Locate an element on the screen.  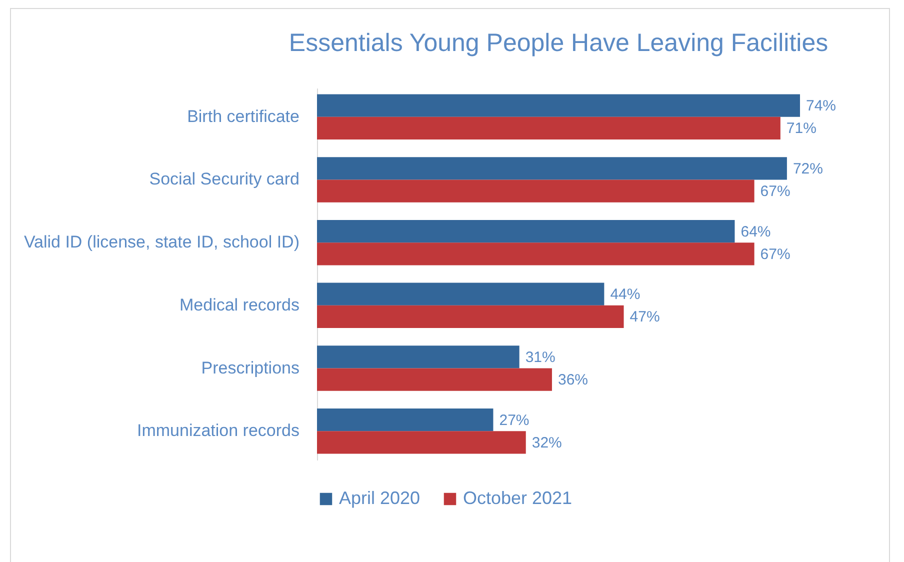
data-label: 31% is located at coordinates (540, 357).